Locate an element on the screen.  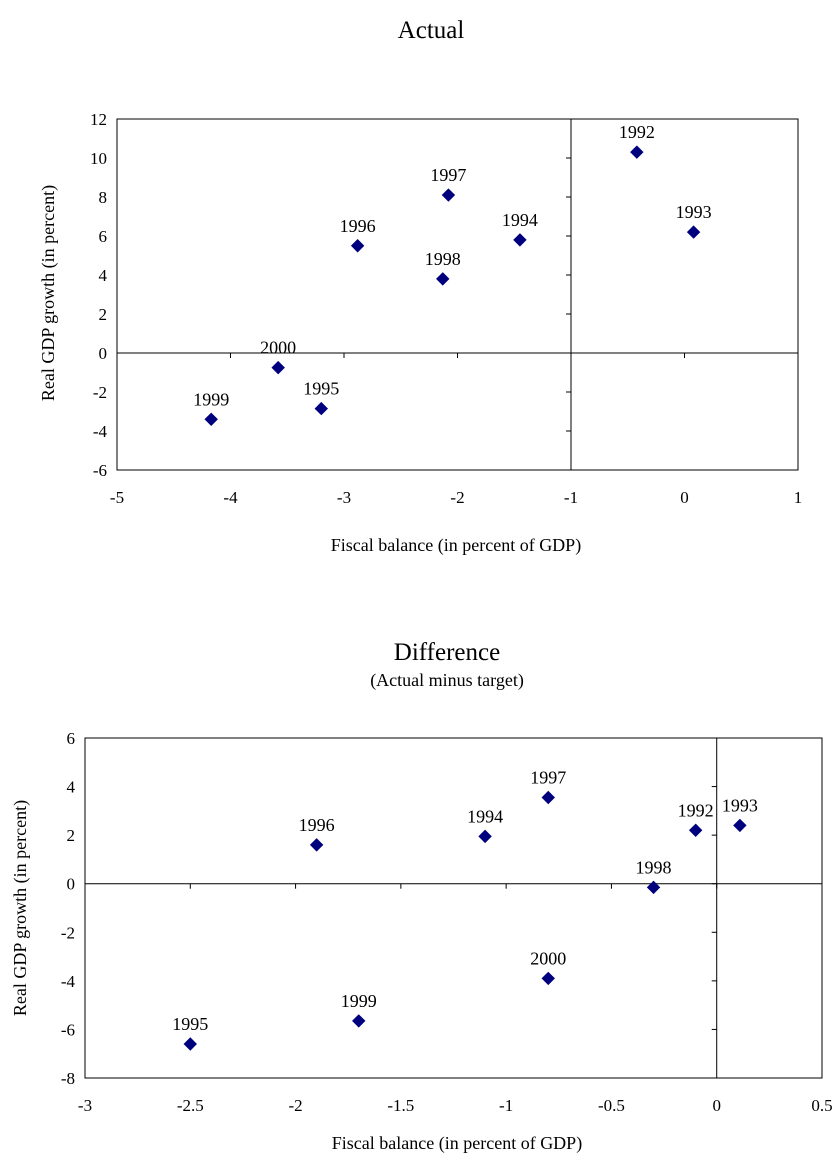
x-tick-label: 1 is located at coordinates (798, 497).